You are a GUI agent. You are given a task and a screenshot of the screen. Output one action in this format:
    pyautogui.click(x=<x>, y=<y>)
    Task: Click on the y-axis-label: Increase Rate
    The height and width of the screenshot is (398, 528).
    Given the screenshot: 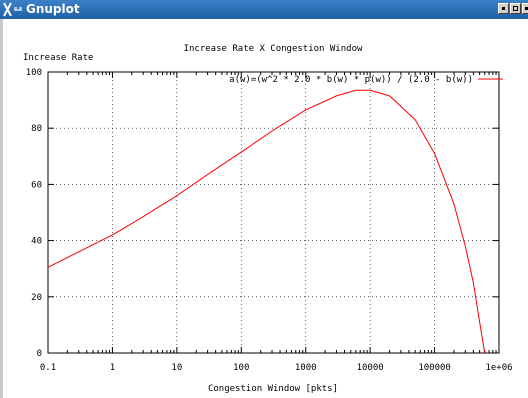 What is the action you would take?
    pyautogui.click(x=58, y=58)
    